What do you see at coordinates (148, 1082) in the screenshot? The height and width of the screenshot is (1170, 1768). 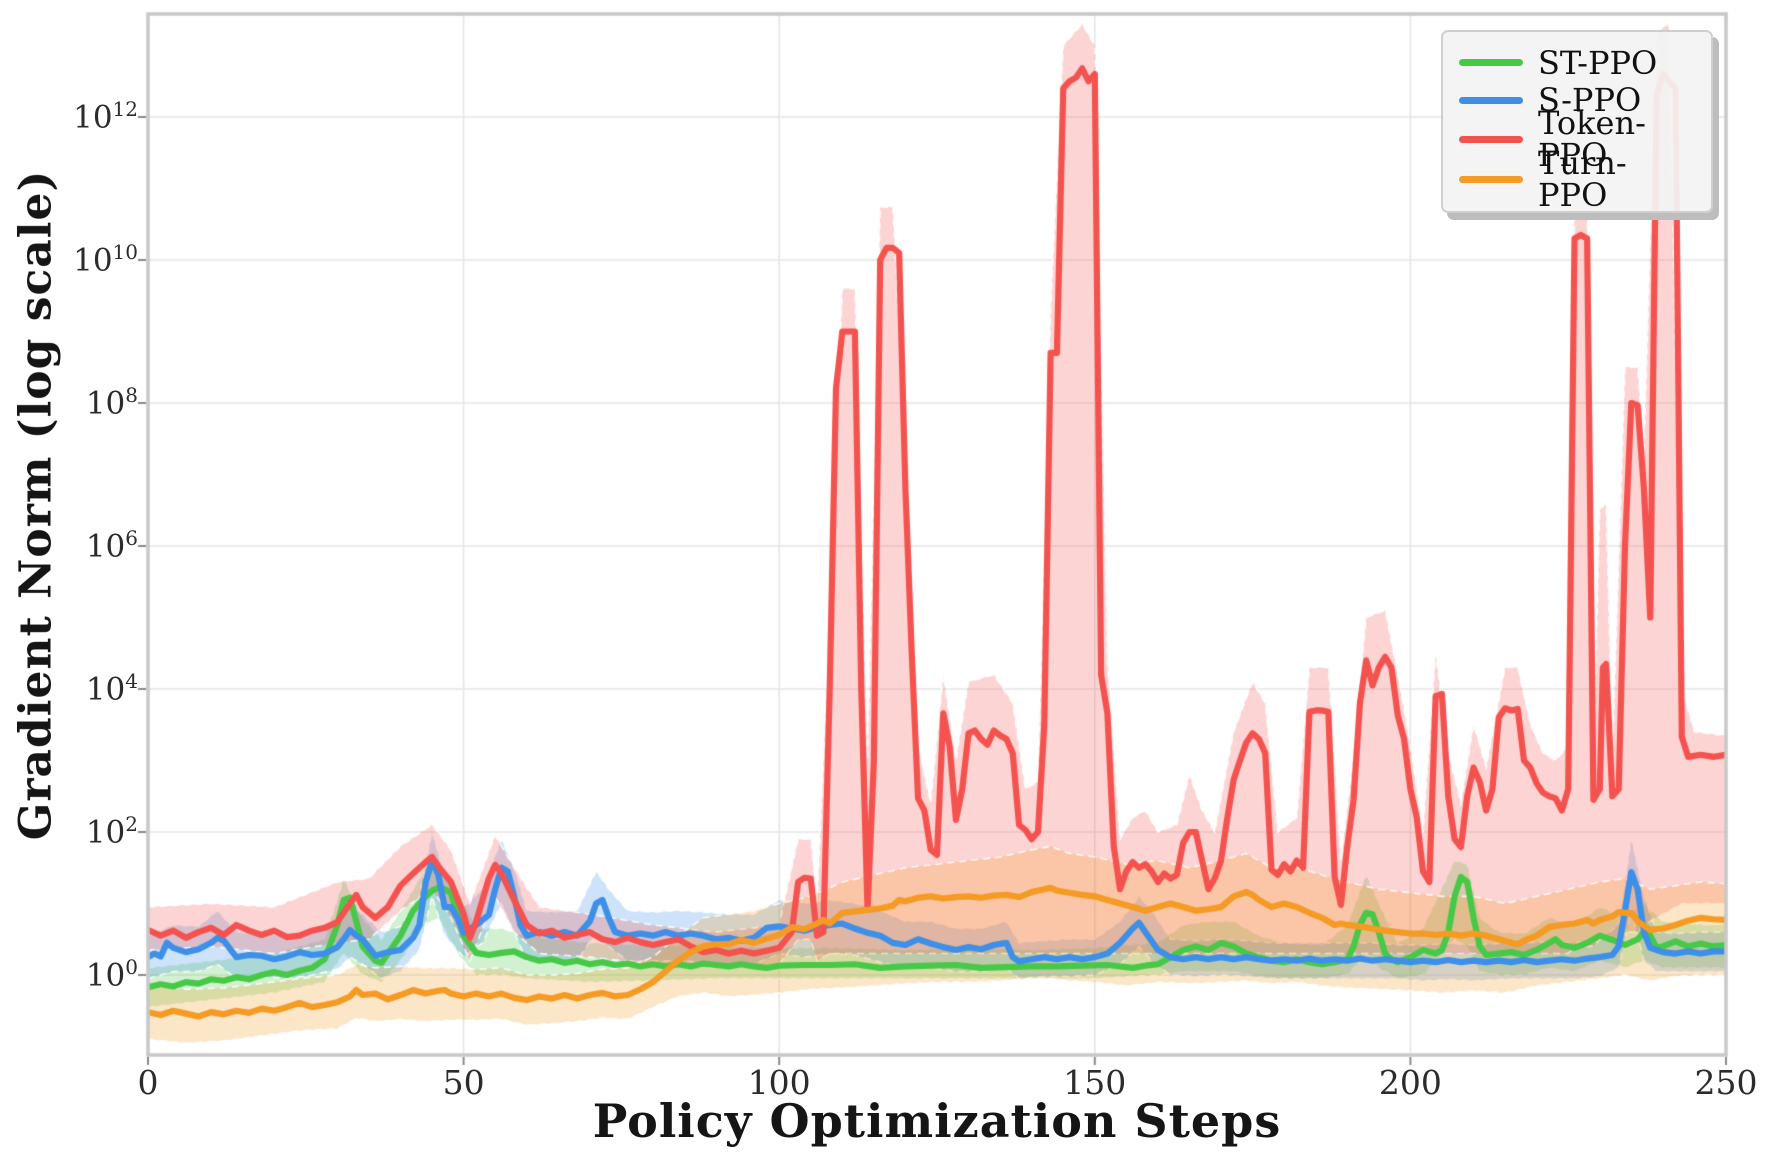 I see `x-tick-label: 0` at bounding box center [148, 1082].